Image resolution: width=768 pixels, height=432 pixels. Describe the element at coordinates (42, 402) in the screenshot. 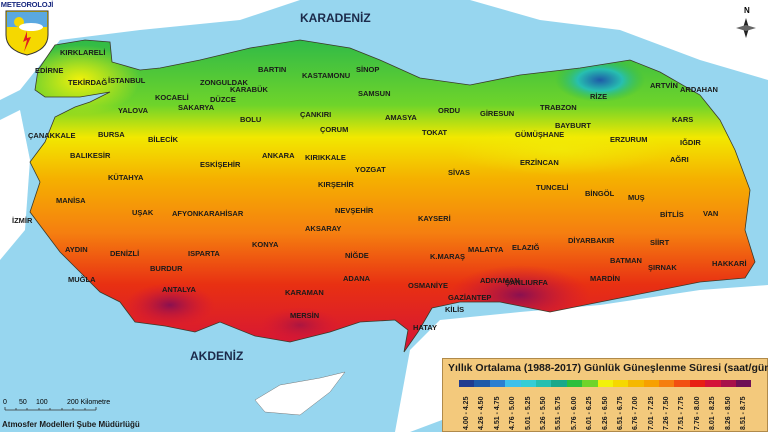

I see `svg-text: 100` at that location.